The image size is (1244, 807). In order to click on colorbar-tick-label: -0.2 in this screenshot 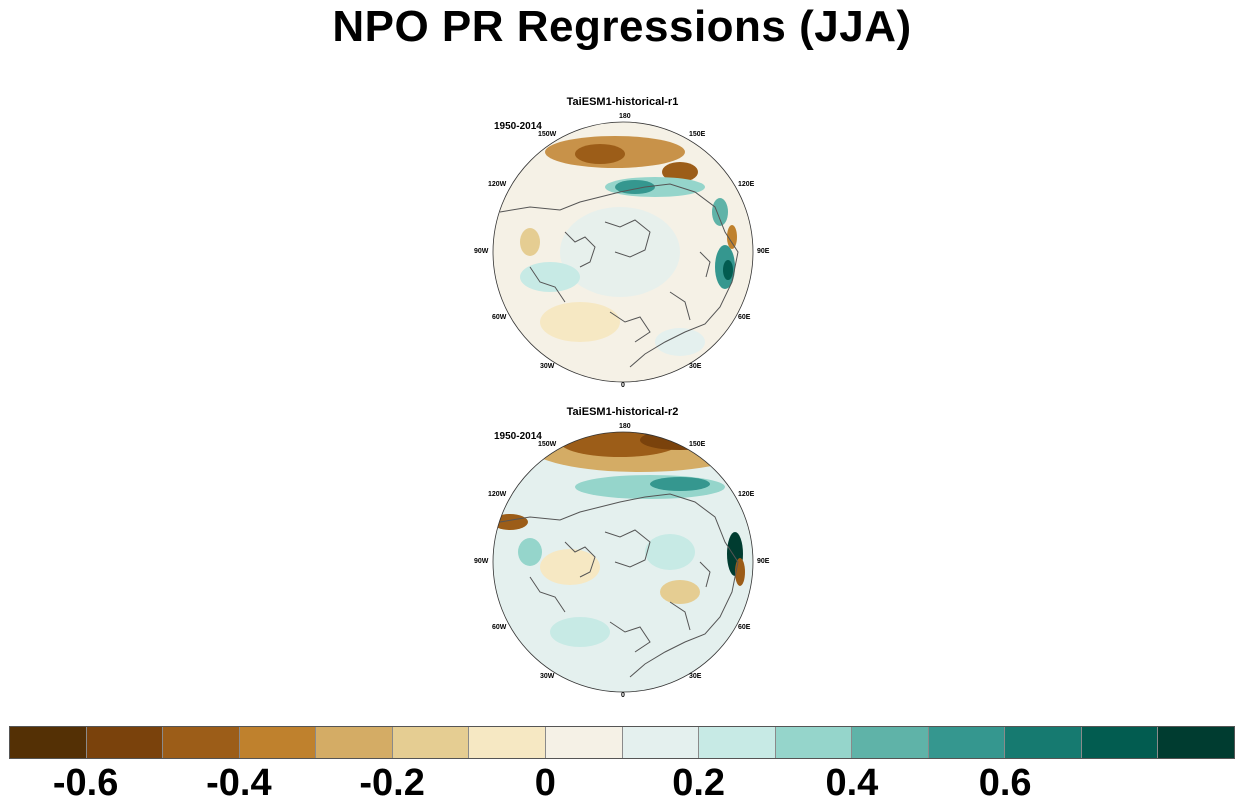, I will do `click(392, 783)`.